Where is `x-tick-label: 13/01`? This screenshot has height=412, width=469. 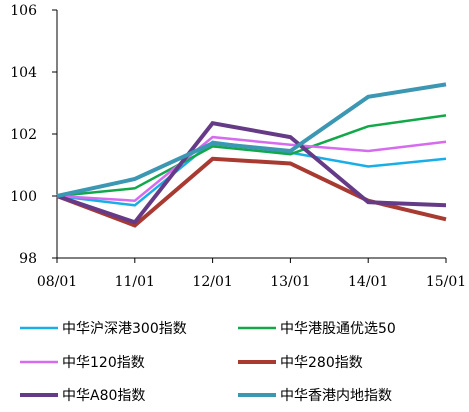
x-tick-label: 13/01 is located at coordinates (290, 282).